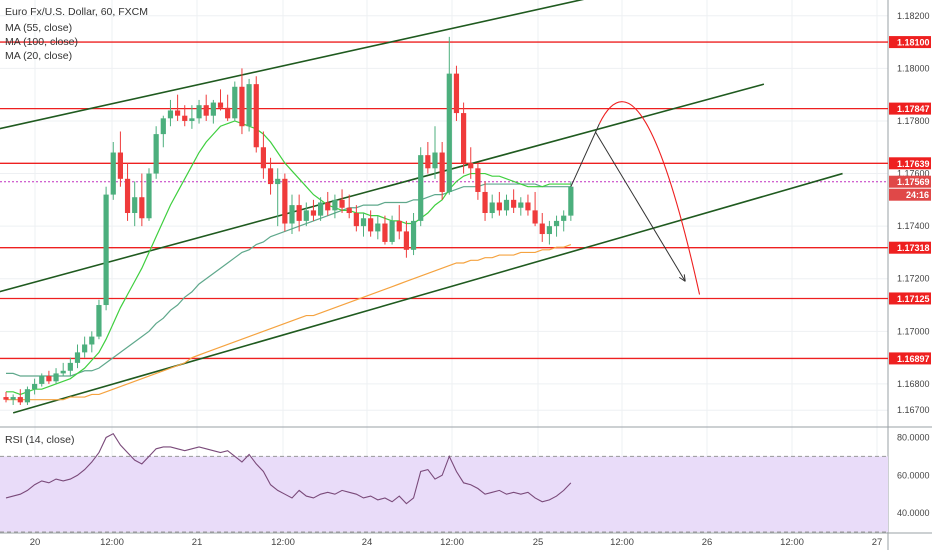 This screenshot has width=932, height=550. Describe the element at coordinates (913, 109) in the screenshot. I see `price-tag-label: 1.17847` at that location.